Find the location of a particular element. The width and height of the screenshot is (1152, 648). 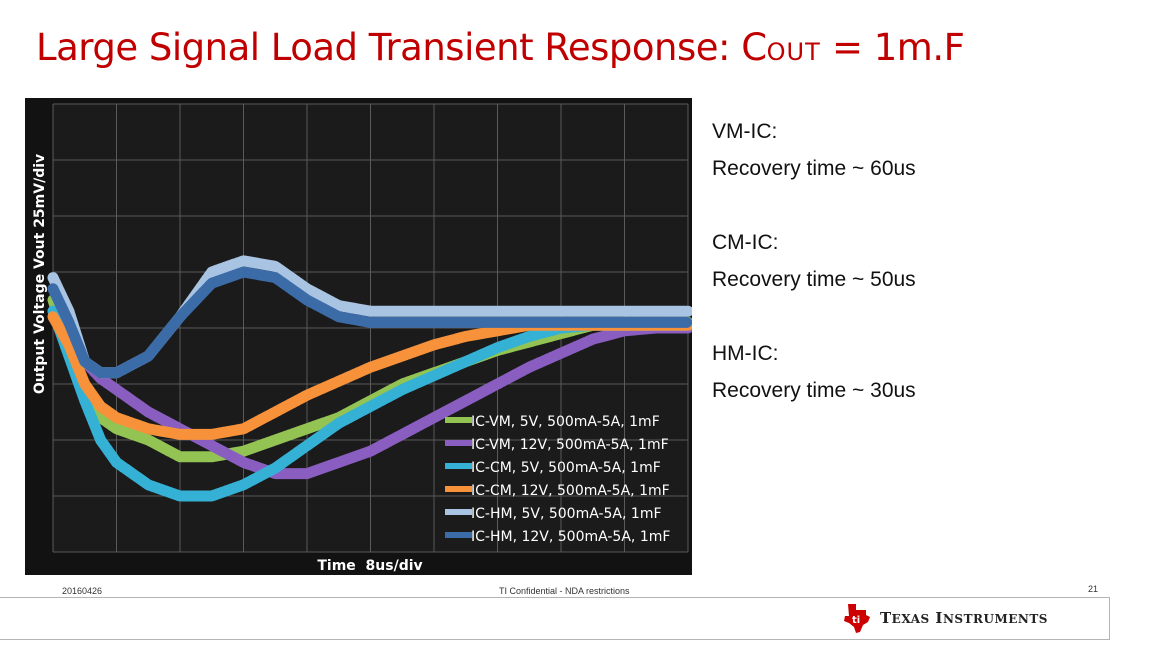

note-hm: HM-IC: Recovery time ~ 30us is located at coordinates (922, 395).